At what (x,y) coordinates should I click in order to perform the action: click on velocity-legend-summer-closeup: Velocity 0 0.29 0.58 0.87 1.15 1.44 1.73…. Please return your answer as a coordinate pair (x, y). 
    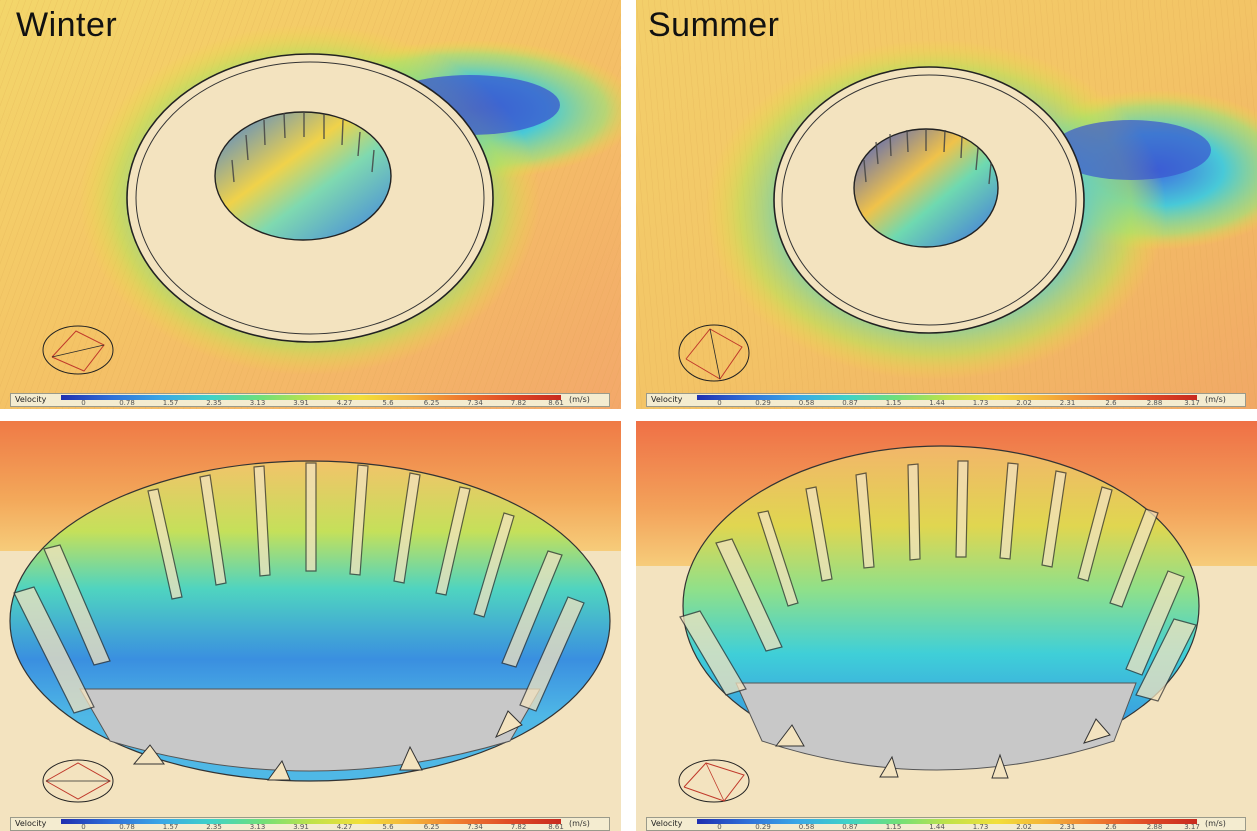
    Looking at the image, I should click on (946, 824).